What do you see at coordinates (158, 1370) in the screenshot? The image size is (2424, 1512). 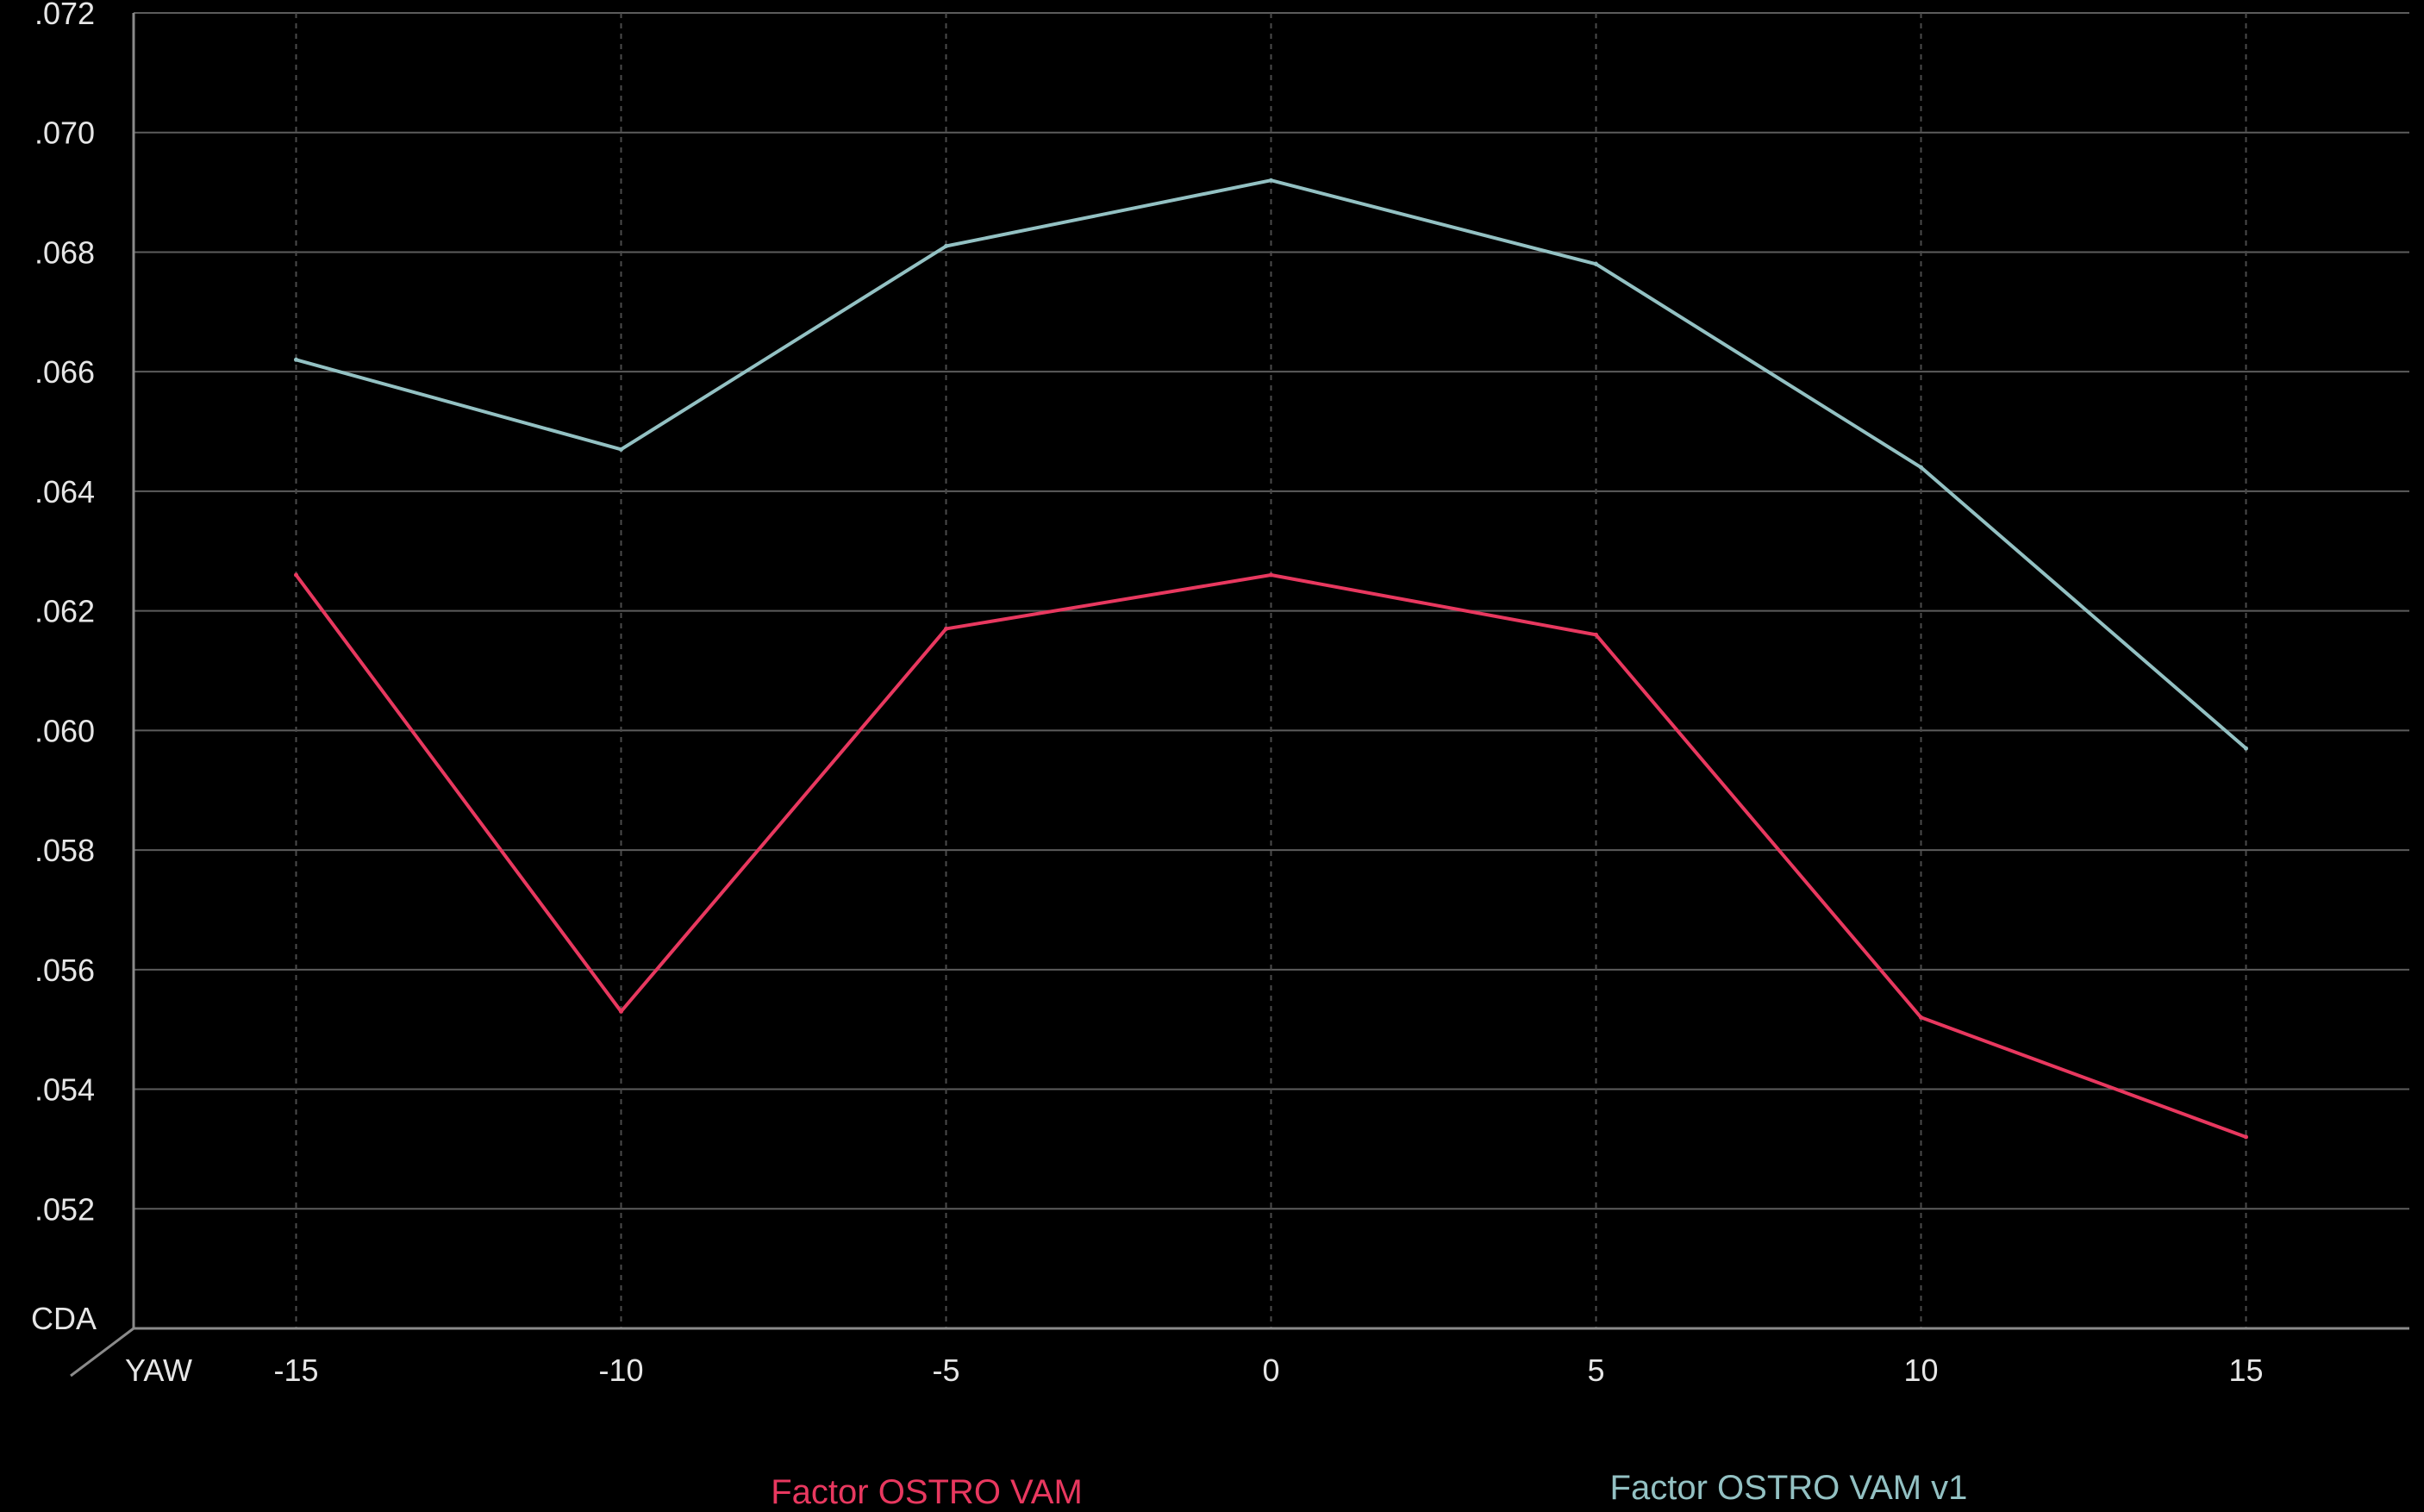 I see `x-axis-label: YAW` at bounding box center [158, 1370].